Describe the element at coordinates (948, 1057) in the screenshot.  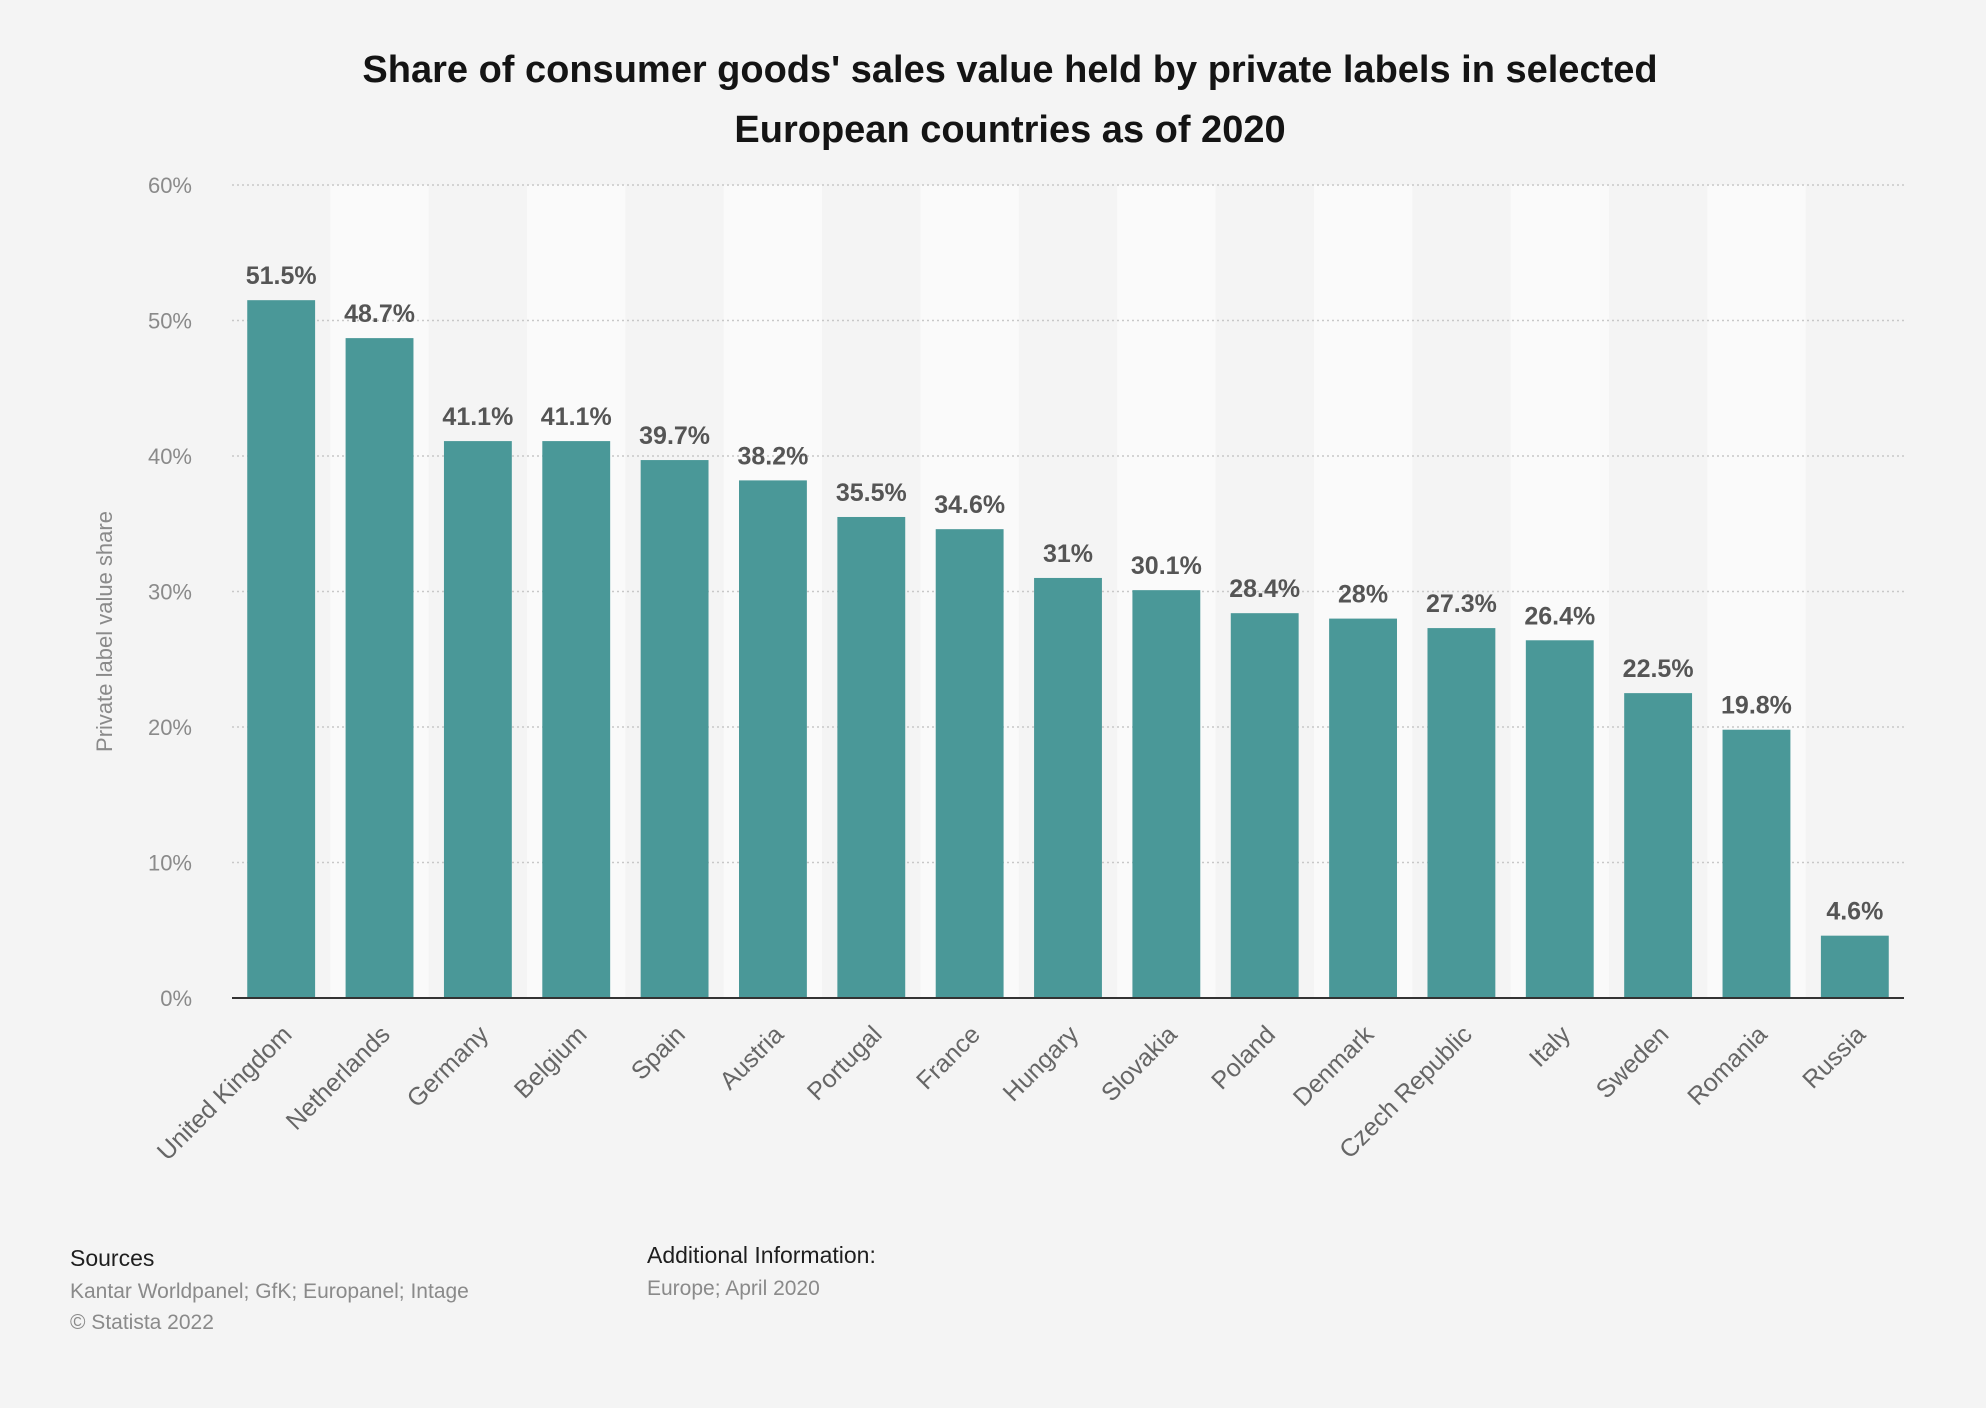
I see `x-tick-label: France` at that location.